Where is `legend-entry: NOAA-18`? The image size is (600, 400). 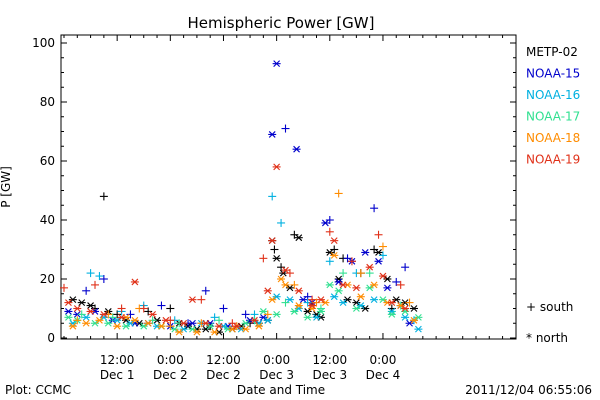 legend-entry: NOAA-18 is located at coordinates (553, 138).